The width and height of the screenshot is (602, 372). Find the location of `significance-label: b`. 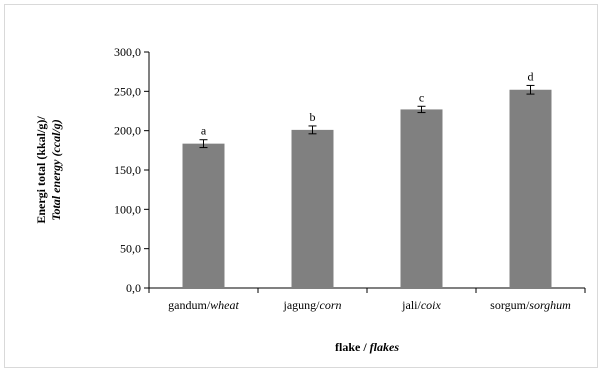

significance-label: b is located at coordinates (313, 117).